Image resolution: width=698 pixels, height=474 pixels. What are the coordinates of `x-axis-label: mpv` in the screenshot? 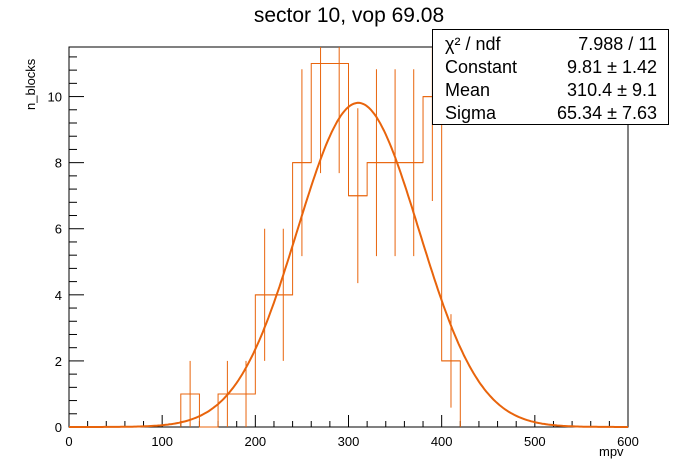 It's located at (611, 451).